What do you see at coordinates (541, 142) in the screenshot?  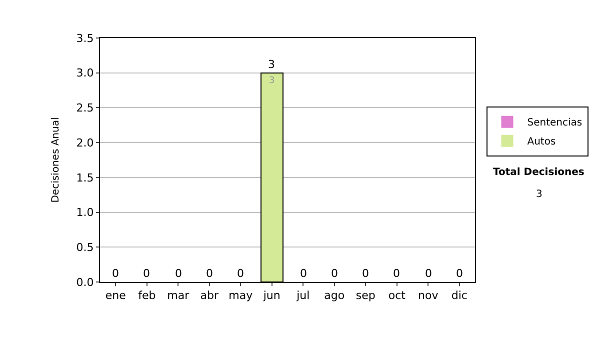 I see `legend-label: Autos` at bounding box center [541, 142].